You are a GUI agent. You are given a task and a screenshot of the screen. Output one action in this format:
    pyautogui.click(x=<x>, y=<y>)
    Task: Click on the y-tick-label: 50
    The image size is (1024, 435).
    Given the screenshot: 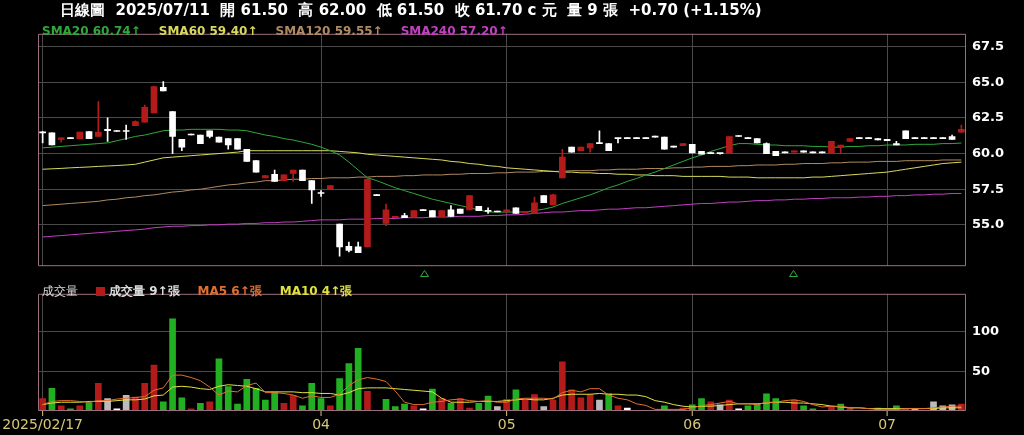 What is the action you would take?
    pyautogui.click(x=981, y=370)
    